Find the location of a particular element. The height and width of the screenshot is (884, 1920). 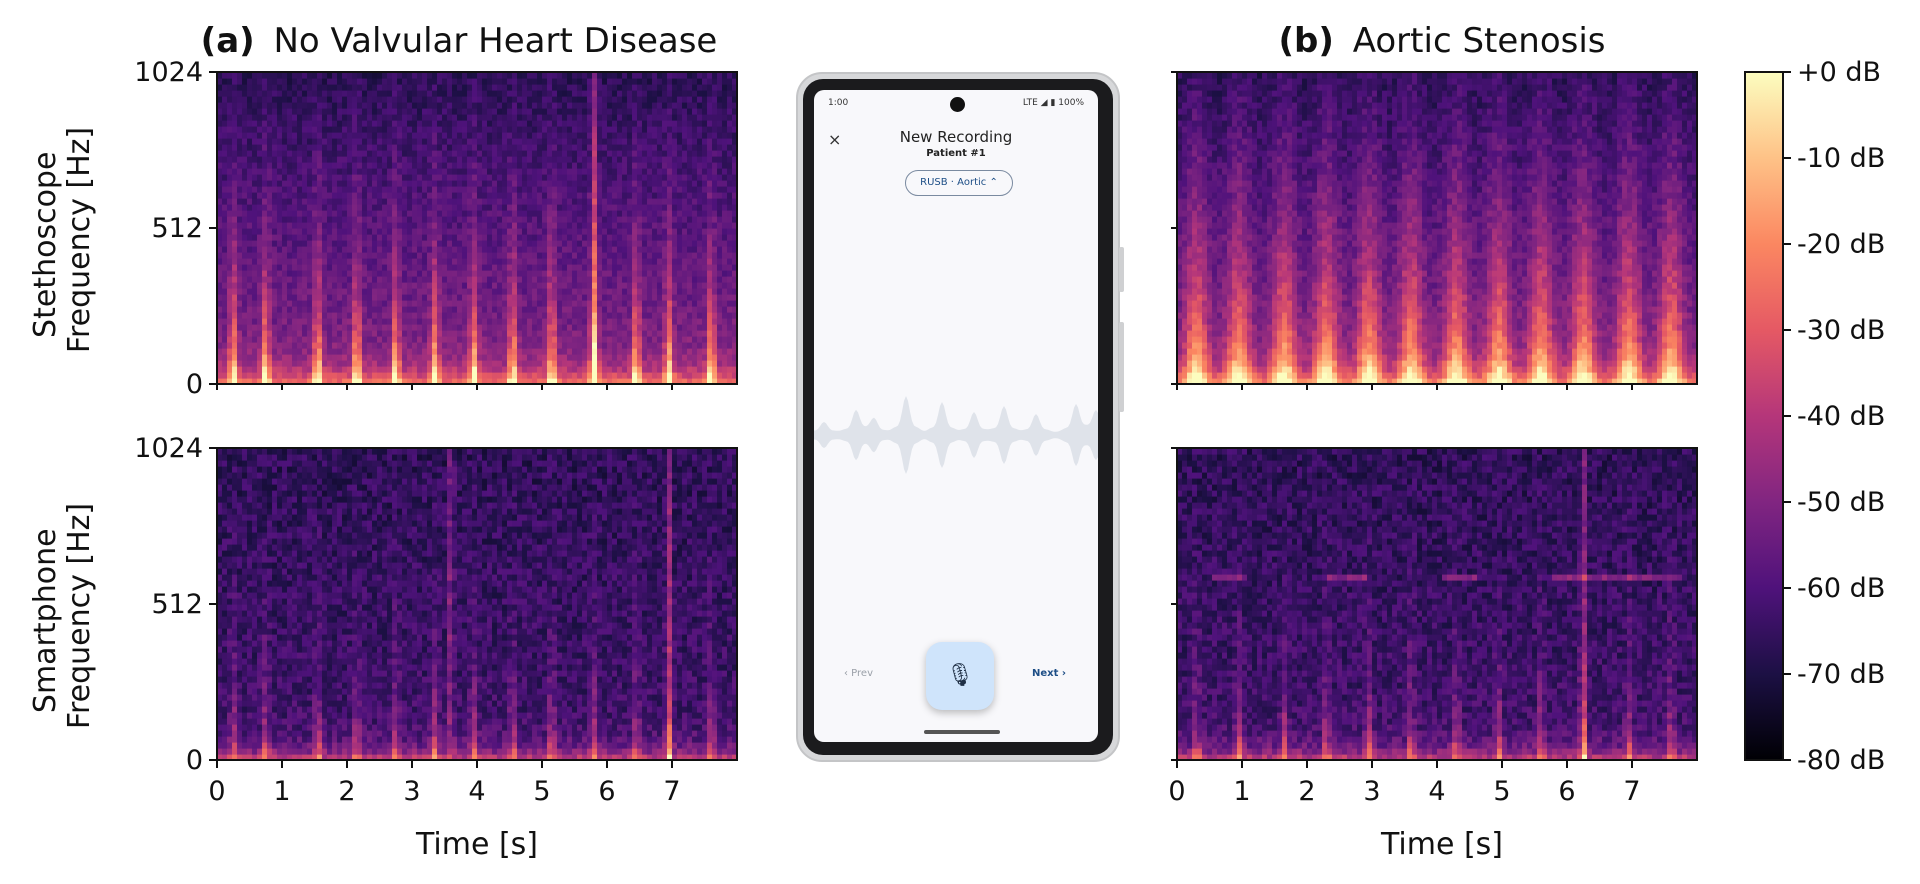

spectrogram-a-stethoscope is located at coordinates (477, 228).